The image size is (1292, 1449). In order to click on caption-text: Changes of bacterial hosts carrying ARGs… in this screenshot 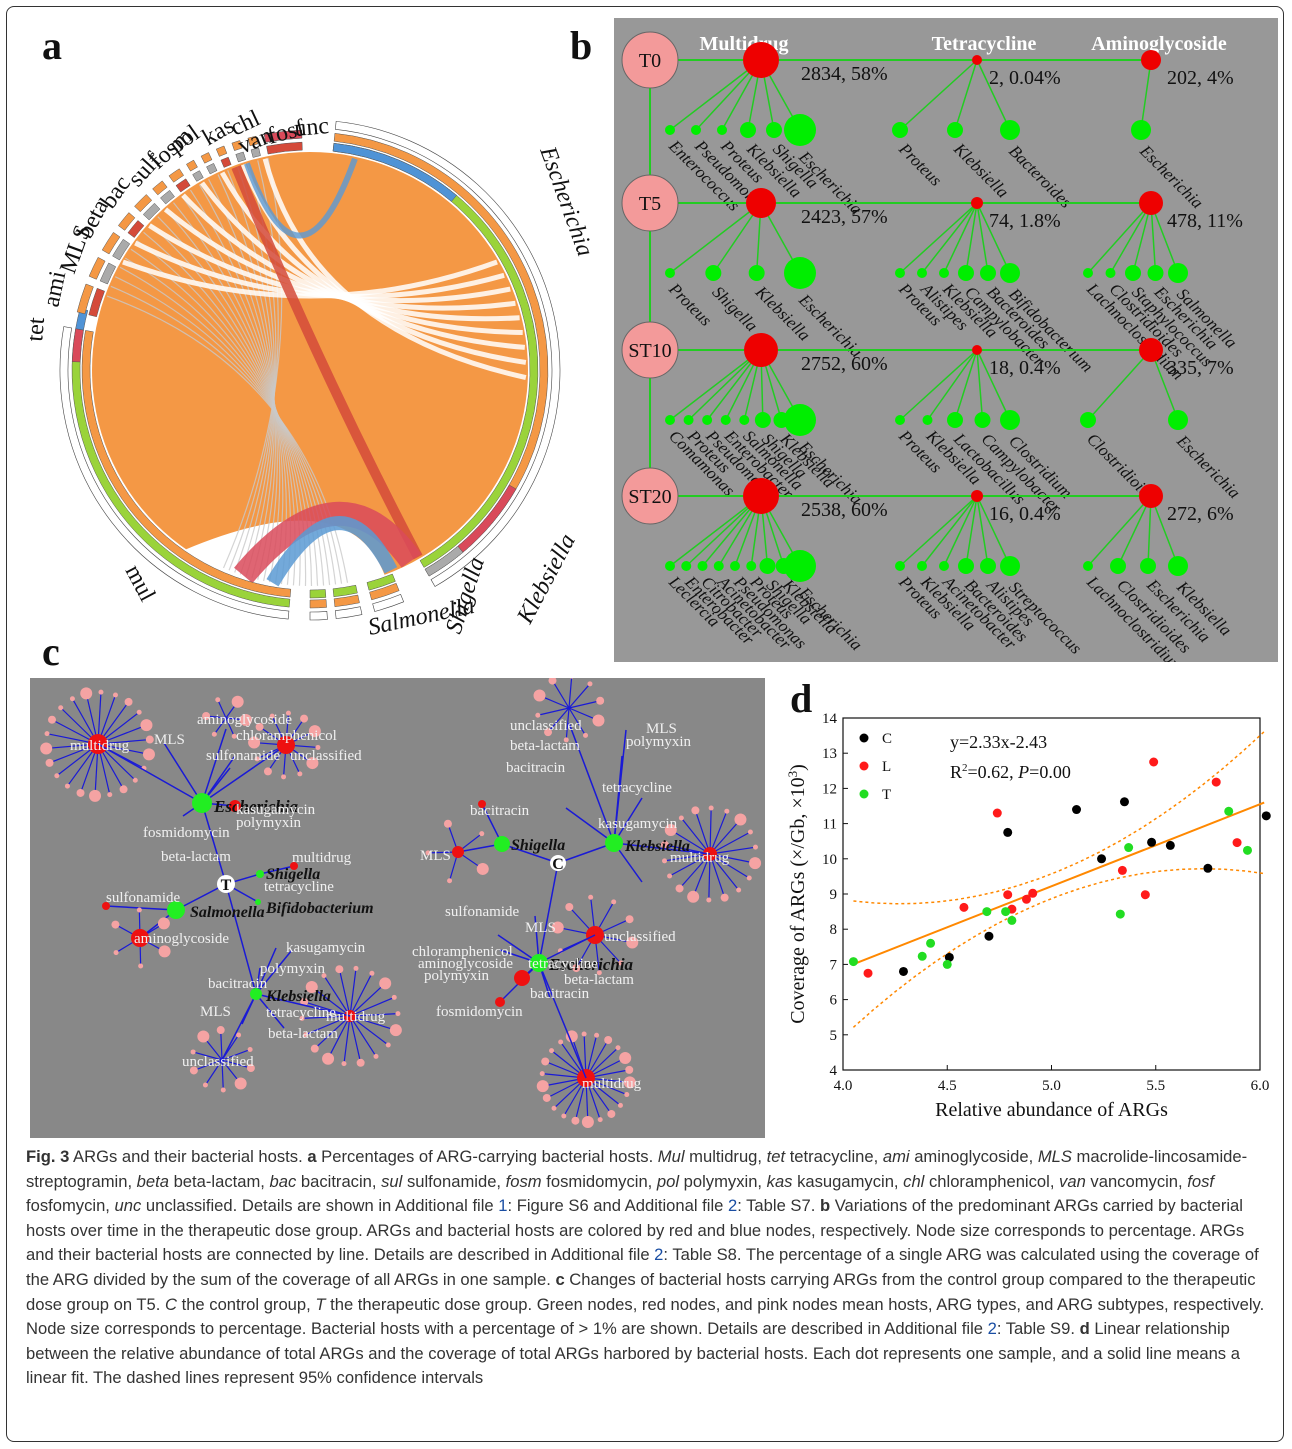, I will do `click(641, 1291)`.